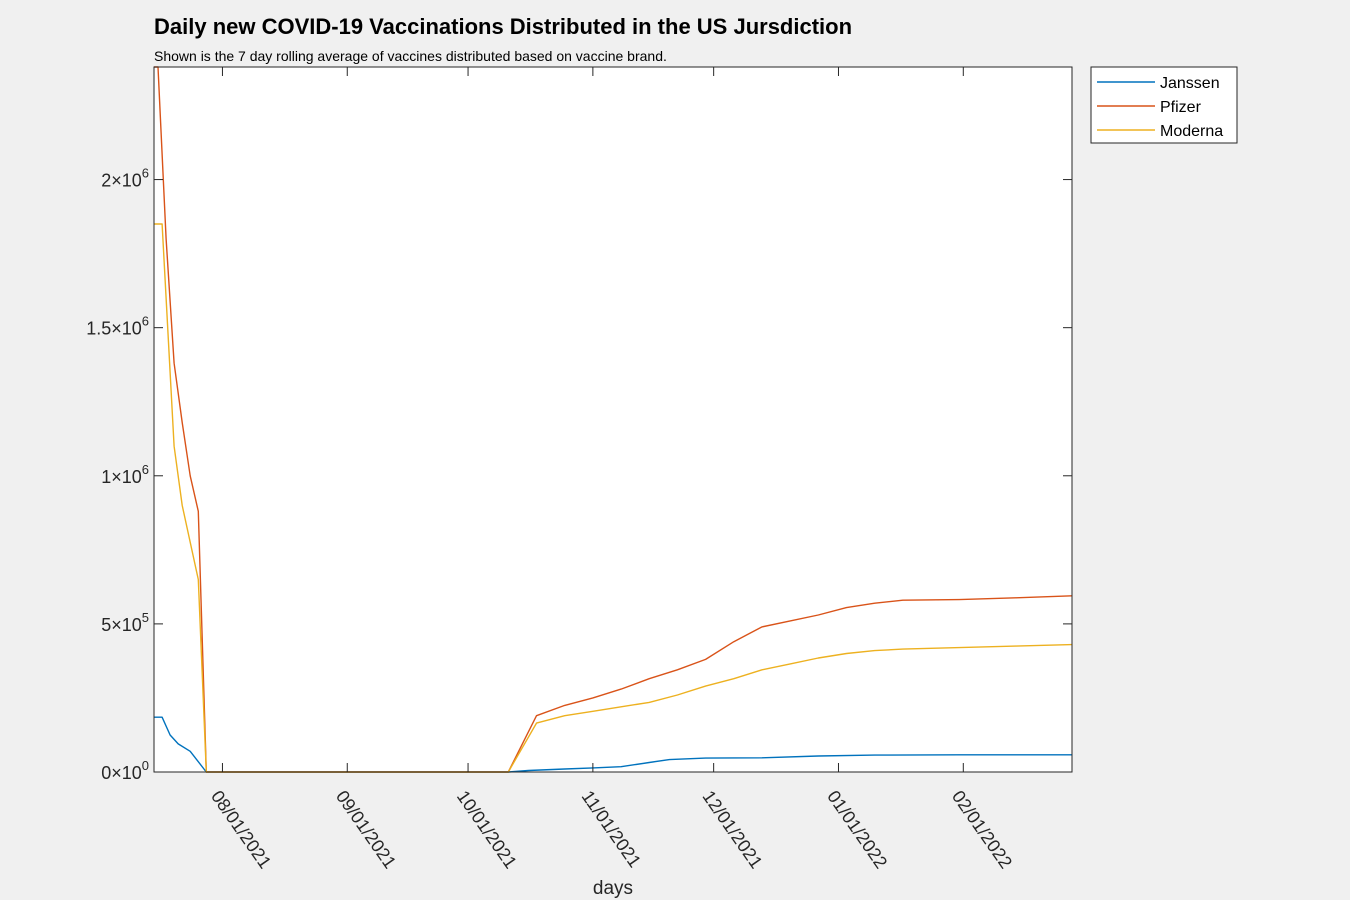 The width and height of the screenshot is (1350, 900). Describe the element at coordinates (613, 888) in the screenshot. I see `x-axis-label: days` at that location.